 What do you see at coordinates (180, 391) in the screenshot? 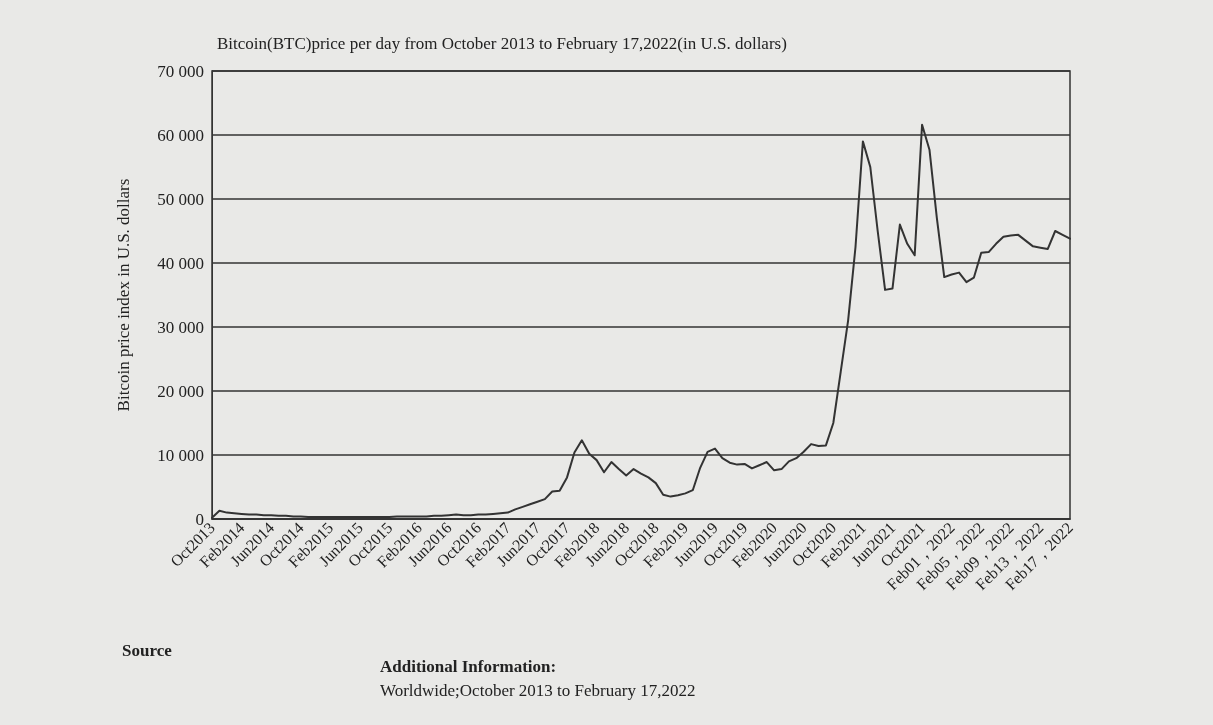
I see `y-tick-label: 20 000` at bounding box center [180, 391].